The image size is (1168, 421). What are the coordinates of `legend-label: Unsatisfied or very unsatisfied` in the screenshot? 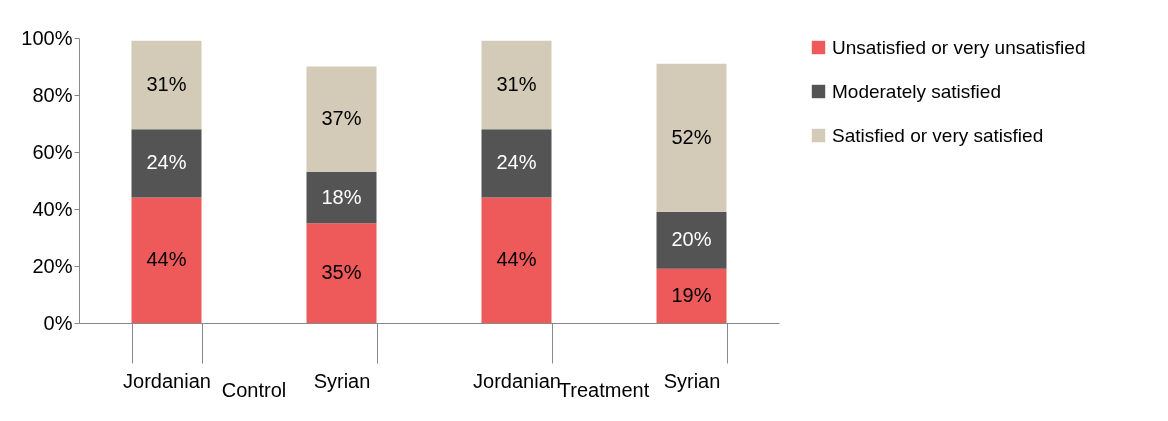 It's located at (959, 47).